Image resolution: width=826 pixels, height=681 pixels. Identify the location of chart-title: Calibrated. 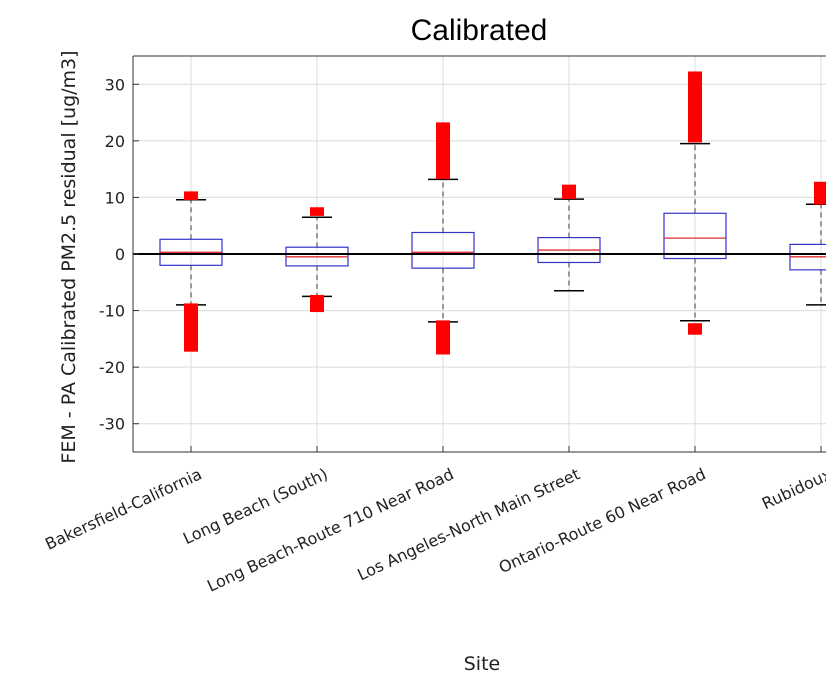
(479, 30).